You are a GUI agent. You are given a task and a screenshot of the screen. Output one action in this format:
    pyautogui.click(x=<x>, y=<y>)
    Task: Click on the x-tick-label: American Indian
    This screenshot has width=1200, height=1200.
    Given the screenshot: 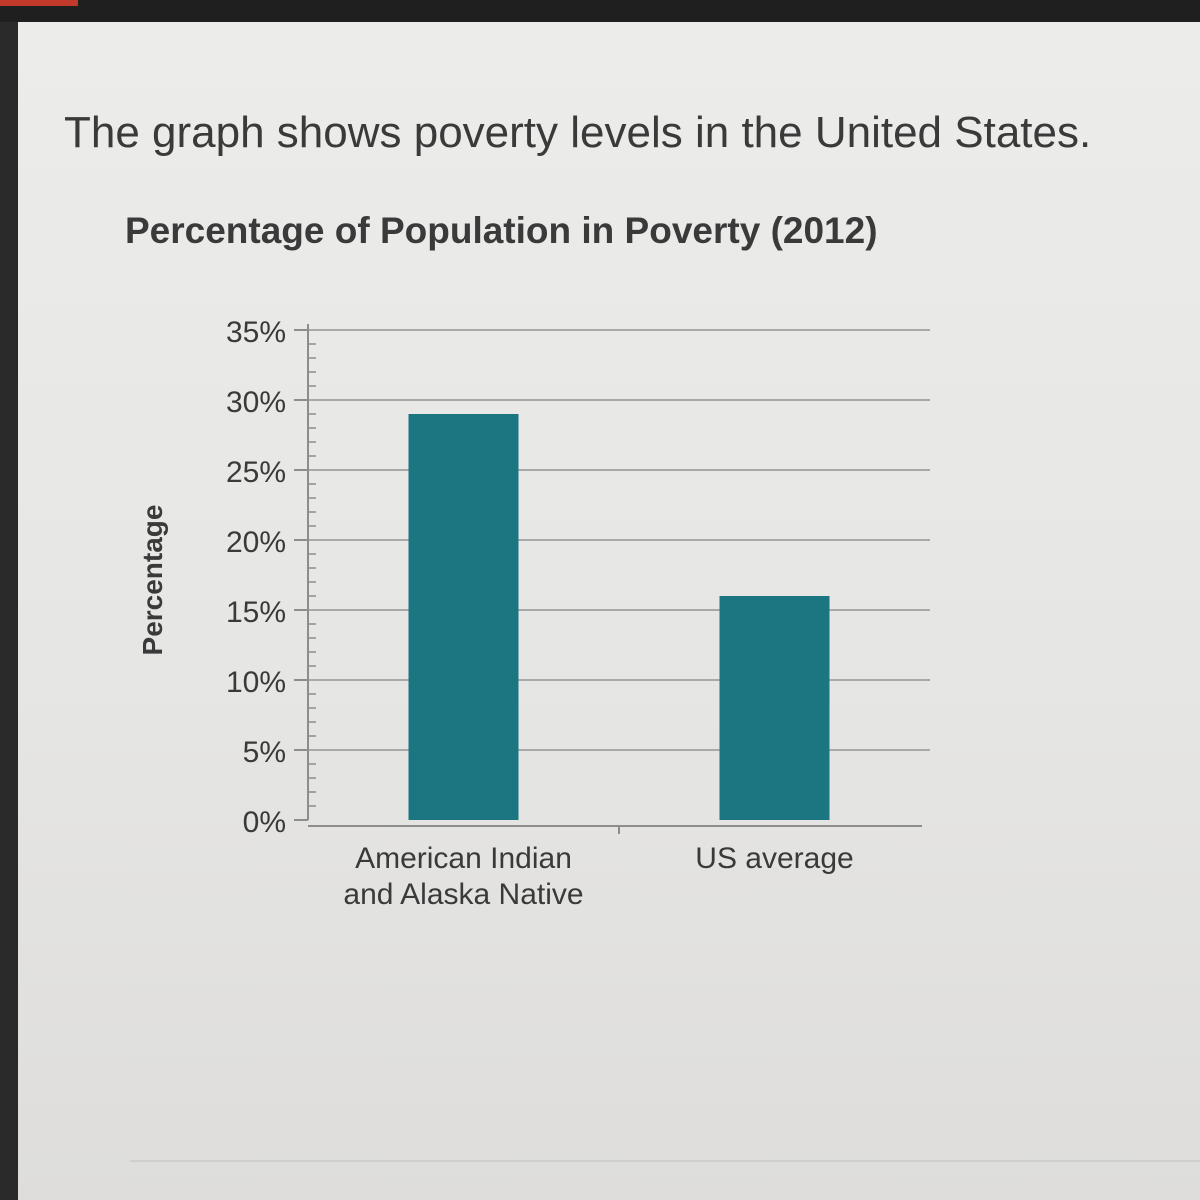 What is the action you would take?
    pyautogui.click(x=463, y=858)
    